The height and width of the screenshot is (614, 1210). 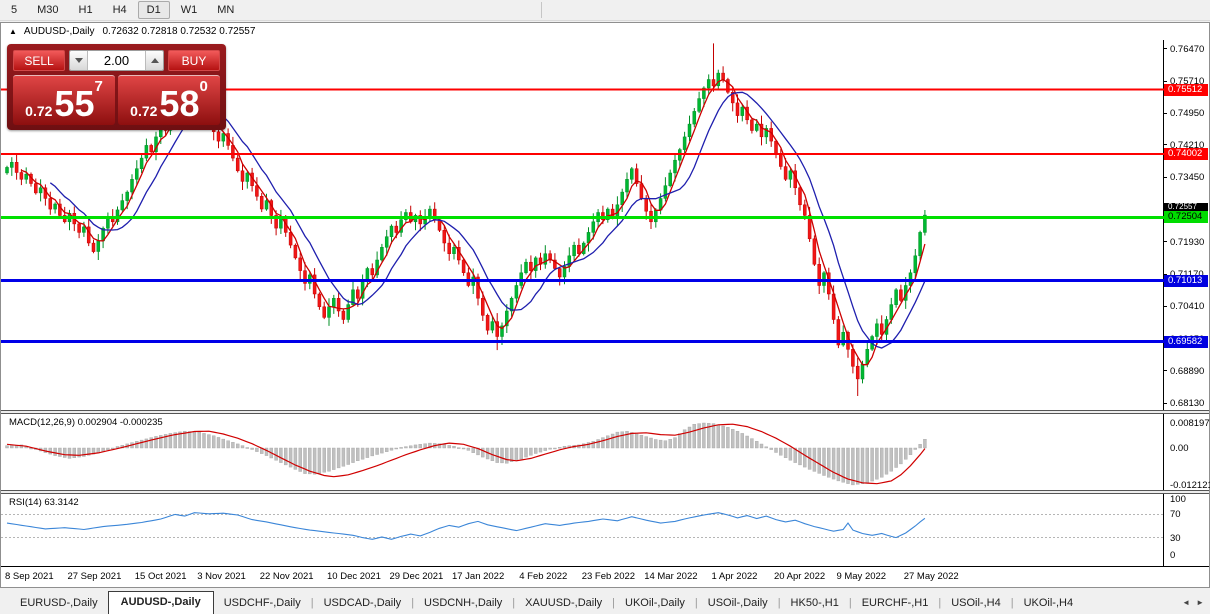 I want to click on price-tick-label: 0.74210, so click(x=1187, y=145).